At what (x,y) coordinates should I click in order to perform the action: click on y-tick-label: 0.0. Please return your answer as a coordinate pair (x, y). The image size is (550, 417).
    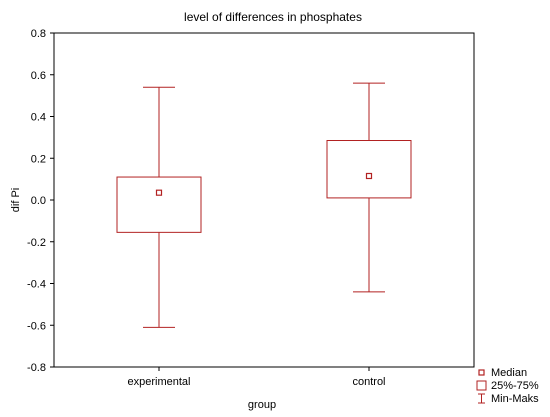
    Looking at the image, I should click on (38, 201).